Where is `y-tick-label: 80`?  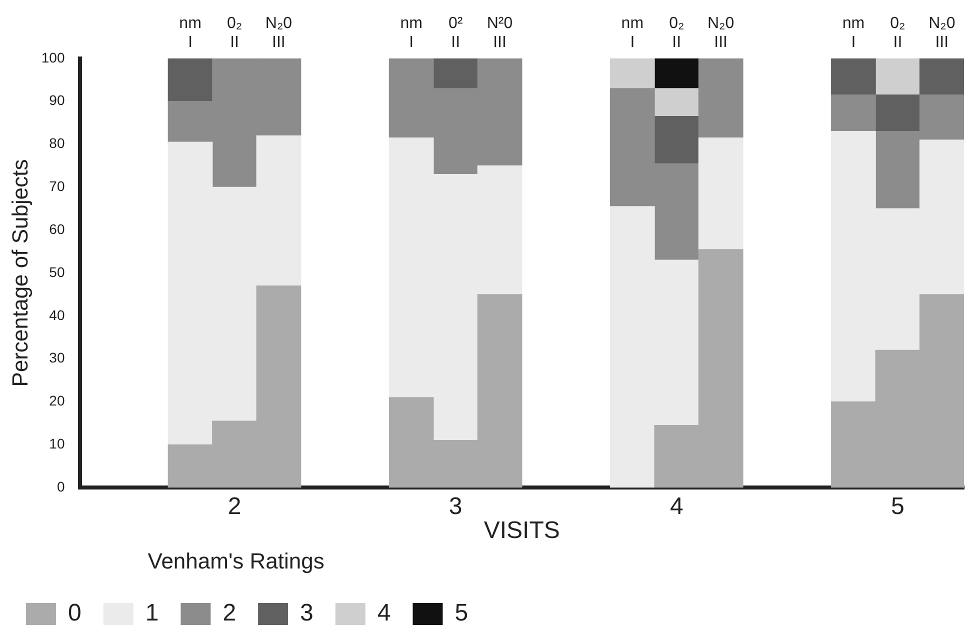 y-tick-label: 80 is located at coordinates (57, 143).